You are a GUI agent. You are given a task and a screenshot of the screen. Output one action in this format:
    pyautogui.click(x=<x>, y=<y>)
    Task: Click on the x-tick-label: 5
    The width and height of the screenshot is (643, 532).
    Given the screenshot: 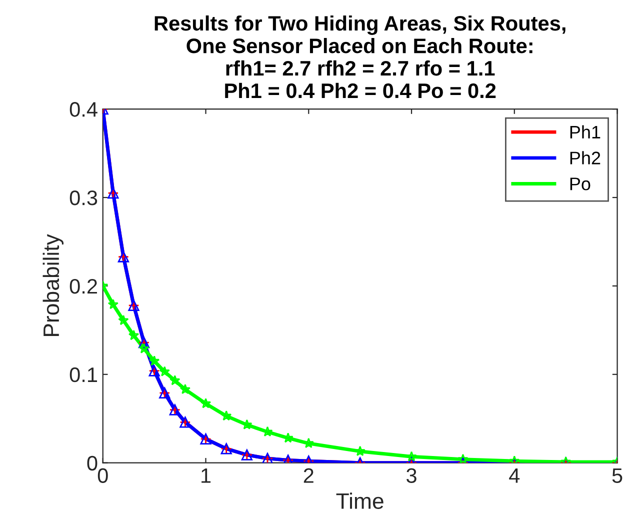 What is the action you would take?
    pyautogui.click(x=617, y=476)
    